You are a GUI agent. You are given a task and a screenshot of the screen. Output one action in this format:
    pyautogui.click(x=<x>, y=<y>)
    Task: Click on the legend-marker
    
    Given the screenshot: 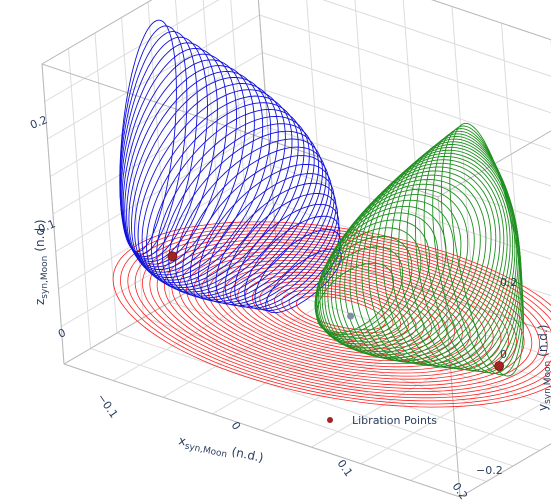 What is the action you would take?
    pyautogui.click(x=330, y=420)
    